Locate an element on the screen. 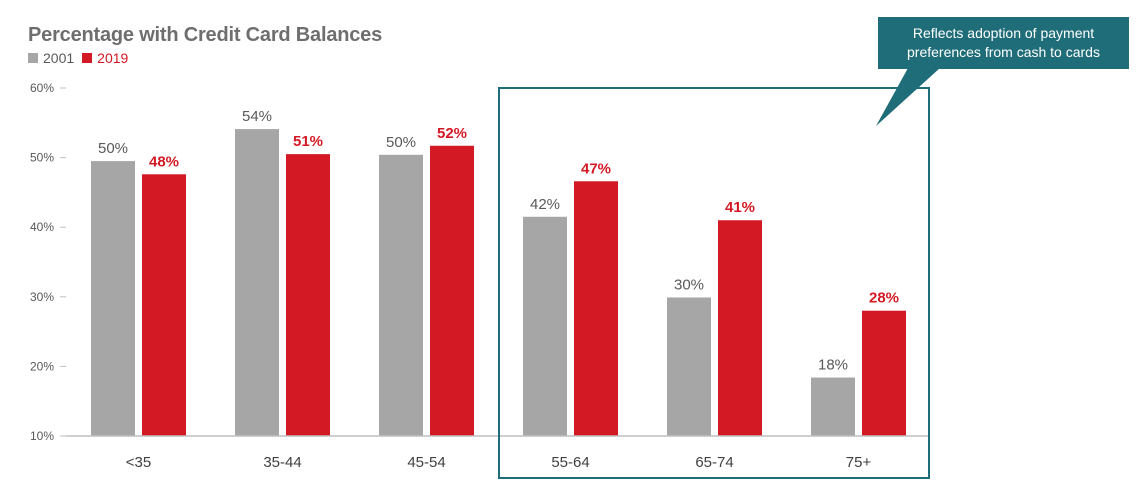 This screenshot has height=500, width=1139. callout-pointer is located at coordinates (908, 97).